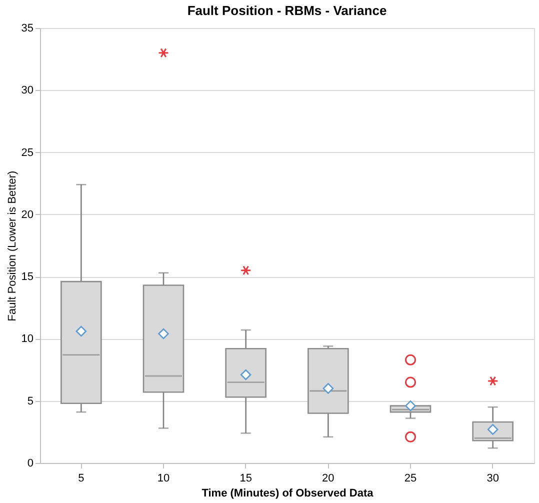 The image size is (539, 503). I want to click on y-tick-label: 35, so click(27, 28).